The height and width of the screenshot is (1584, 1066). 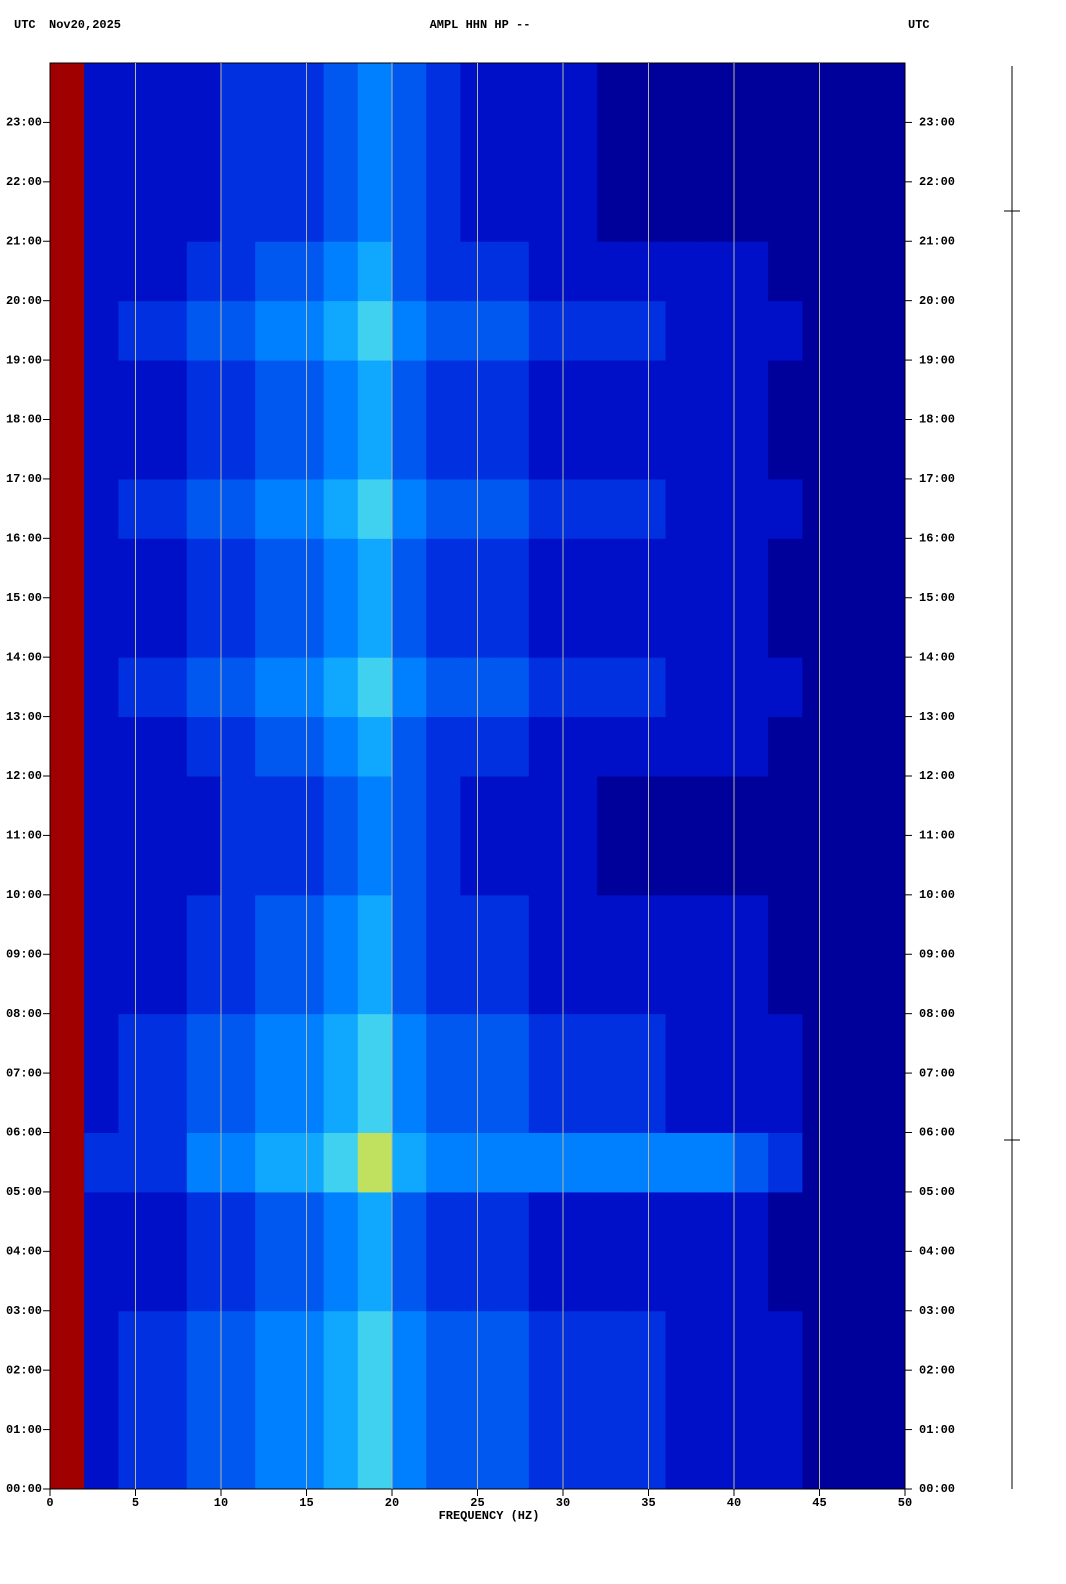 What do you see at coordinates (937, 1430) in the screenshot?
I see `y-tick-label-right: 01:00` at bounding box center [937, 1430].